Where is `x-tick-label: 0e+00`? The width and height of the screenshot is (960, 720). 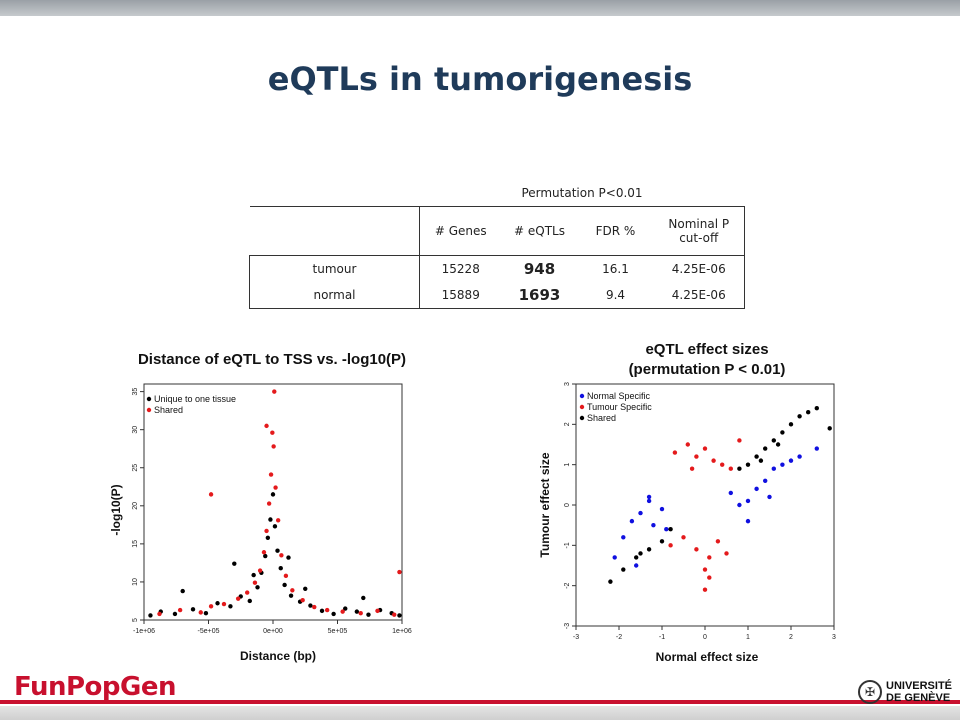 x-tick-label: 0e+00 is located at coordinates (273, 631).